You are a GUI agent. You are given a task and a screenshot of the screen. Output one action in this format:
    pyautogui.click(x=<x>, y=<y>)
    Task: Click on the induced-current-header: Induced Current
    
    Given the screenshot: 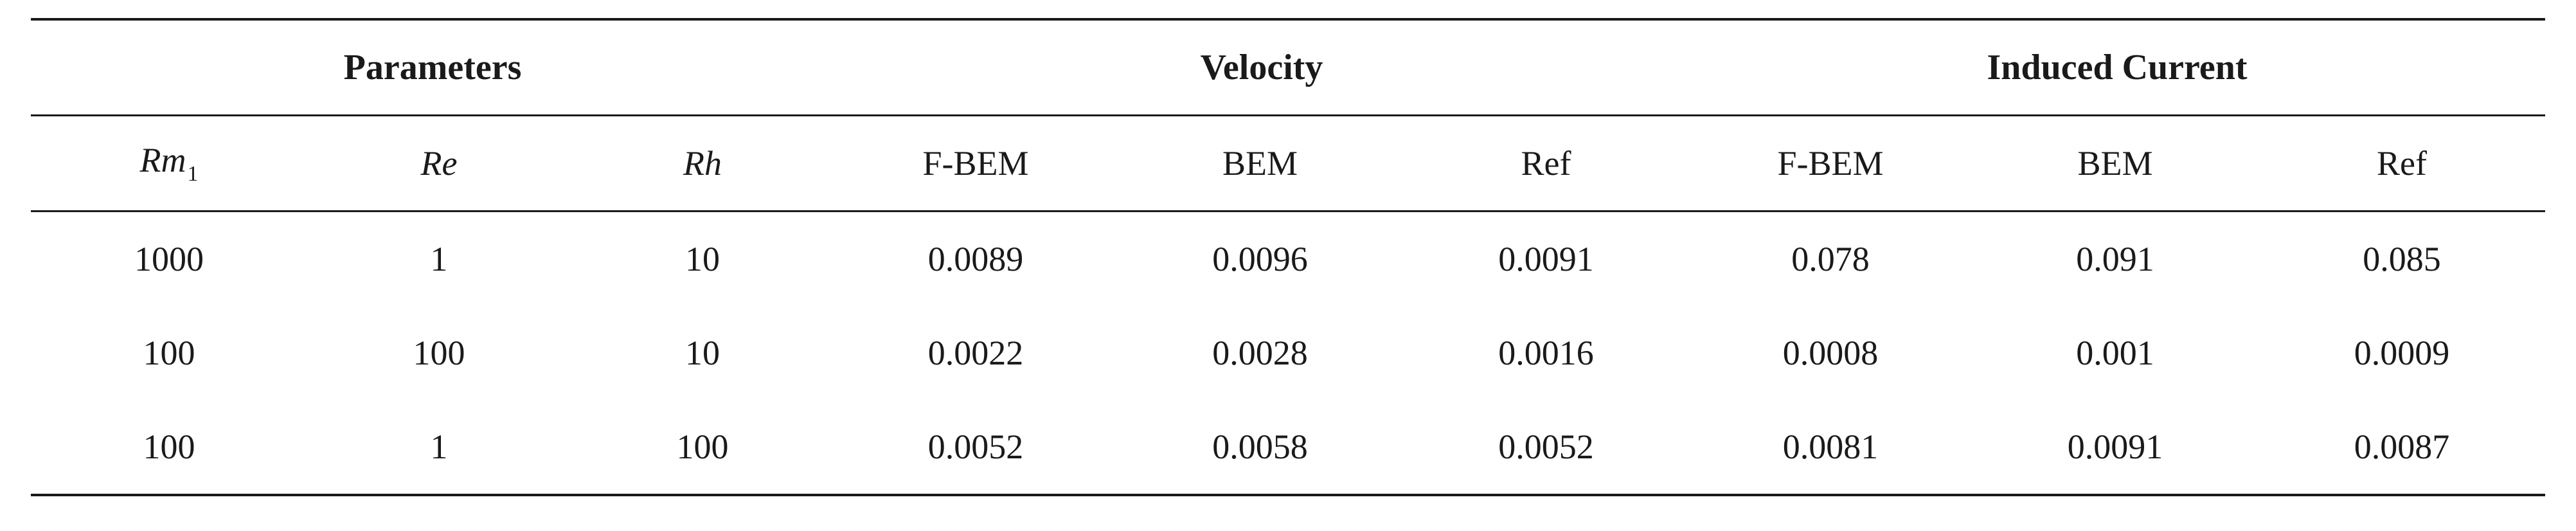 What is the action you would take?
    pyautogui.click(x=2117, y=67)
    